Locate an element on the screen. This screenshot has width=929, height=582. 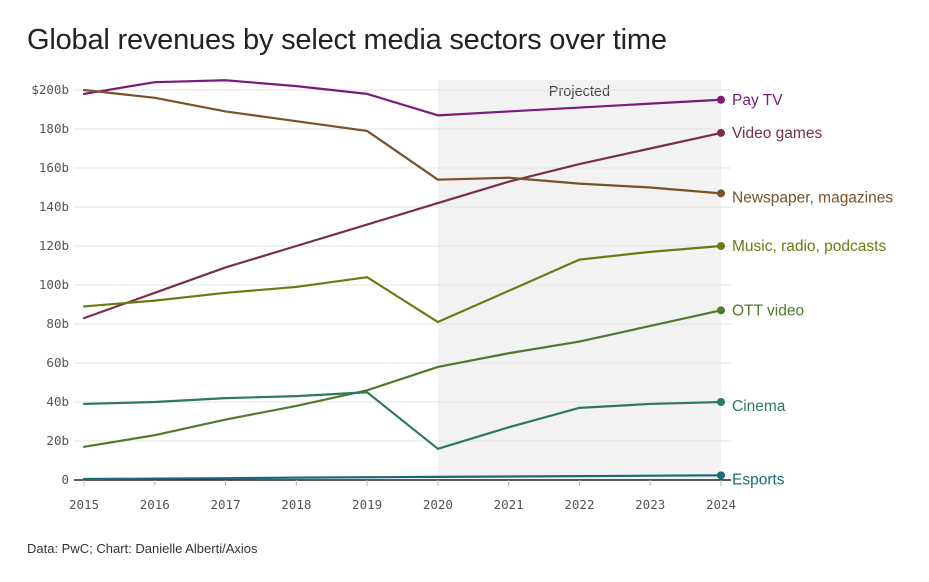
x-tick-label: 2018 is located at coordinates (296, 504).